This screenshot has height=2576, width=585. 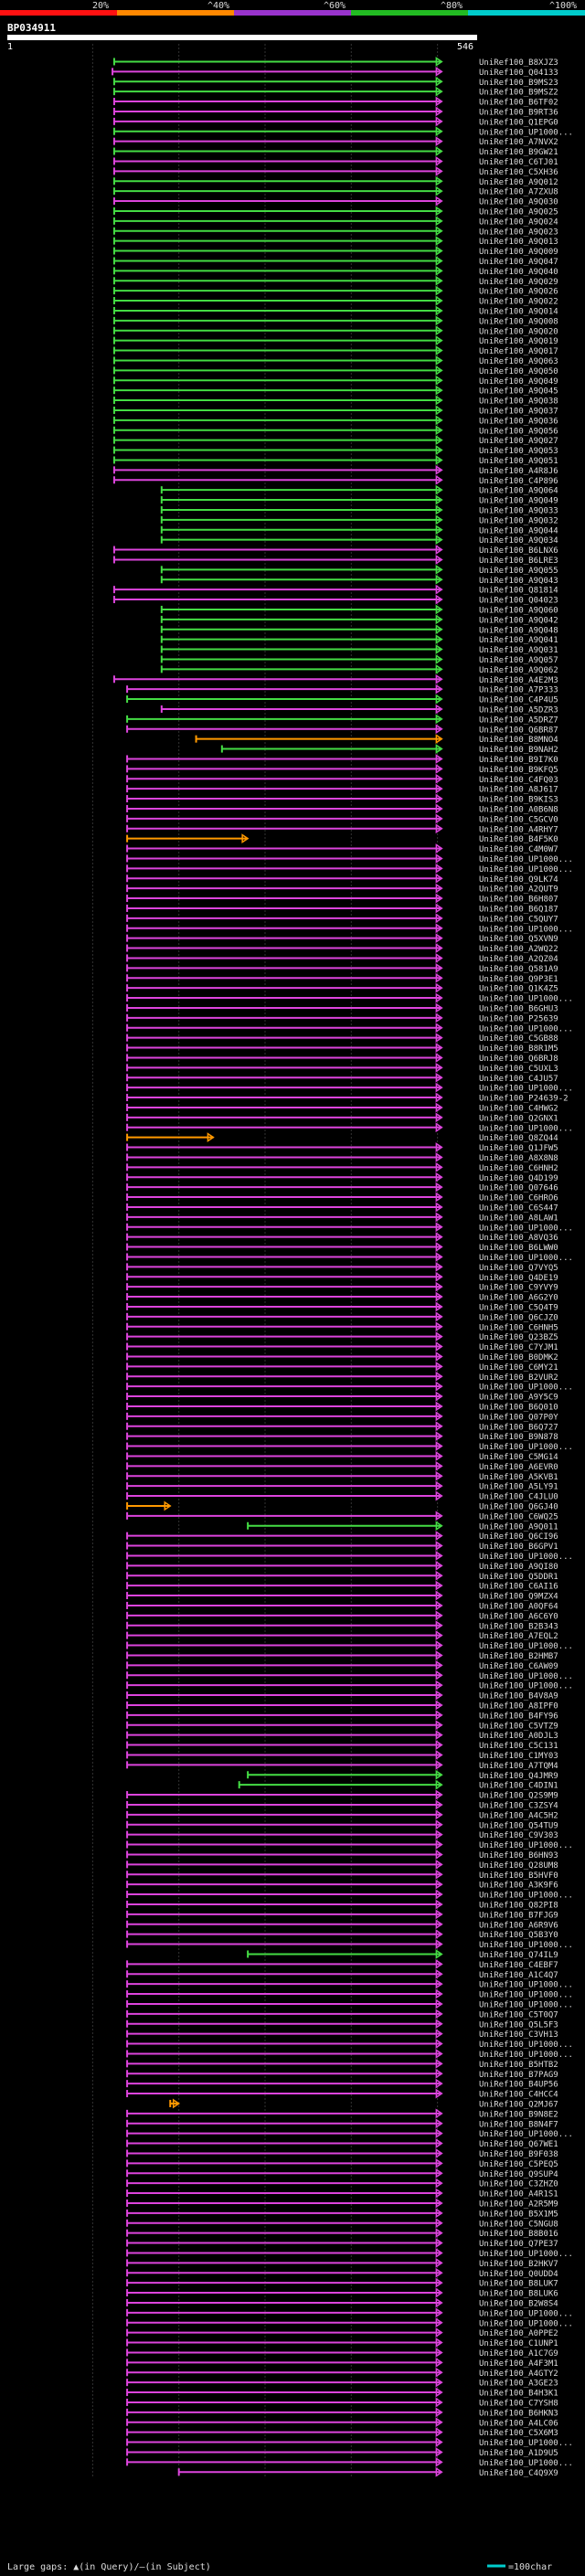 What do you see at coordinates (342, 2353) in the screenshot?
I see `hit-row: UniRef100_A1C7G9` at bounding box center [342, 2353].